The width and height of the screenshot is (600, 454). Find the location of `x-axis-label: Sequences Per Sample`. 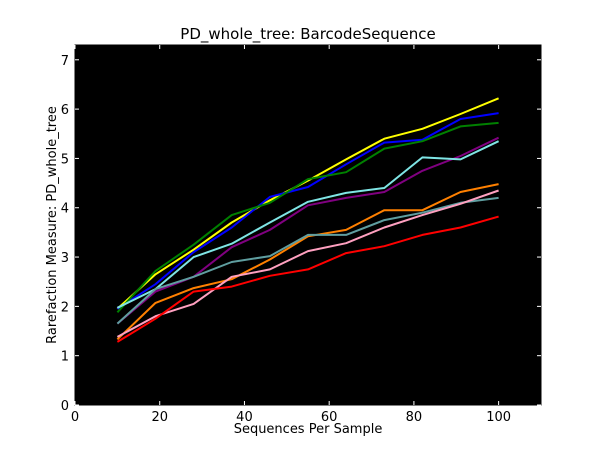

x-axis-label: Sequences Per Sample is located at coordinates (308, 429).